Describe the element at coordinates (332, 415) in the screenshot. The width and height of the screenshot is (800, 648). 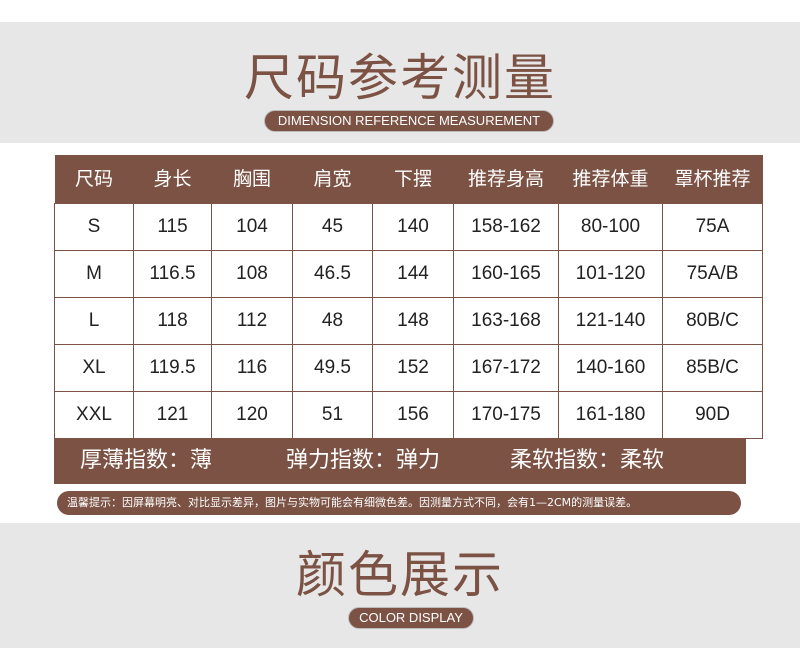
I see `table-cell: 51` at that location.